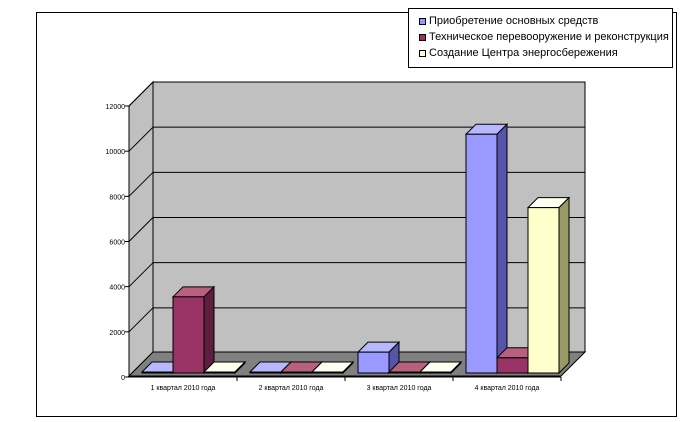 The image size is (685, 422). What do you see at coordinates (123, 378) in the screenshot?
I see `y-tick-label: 0` at bounding box center [123, 378].